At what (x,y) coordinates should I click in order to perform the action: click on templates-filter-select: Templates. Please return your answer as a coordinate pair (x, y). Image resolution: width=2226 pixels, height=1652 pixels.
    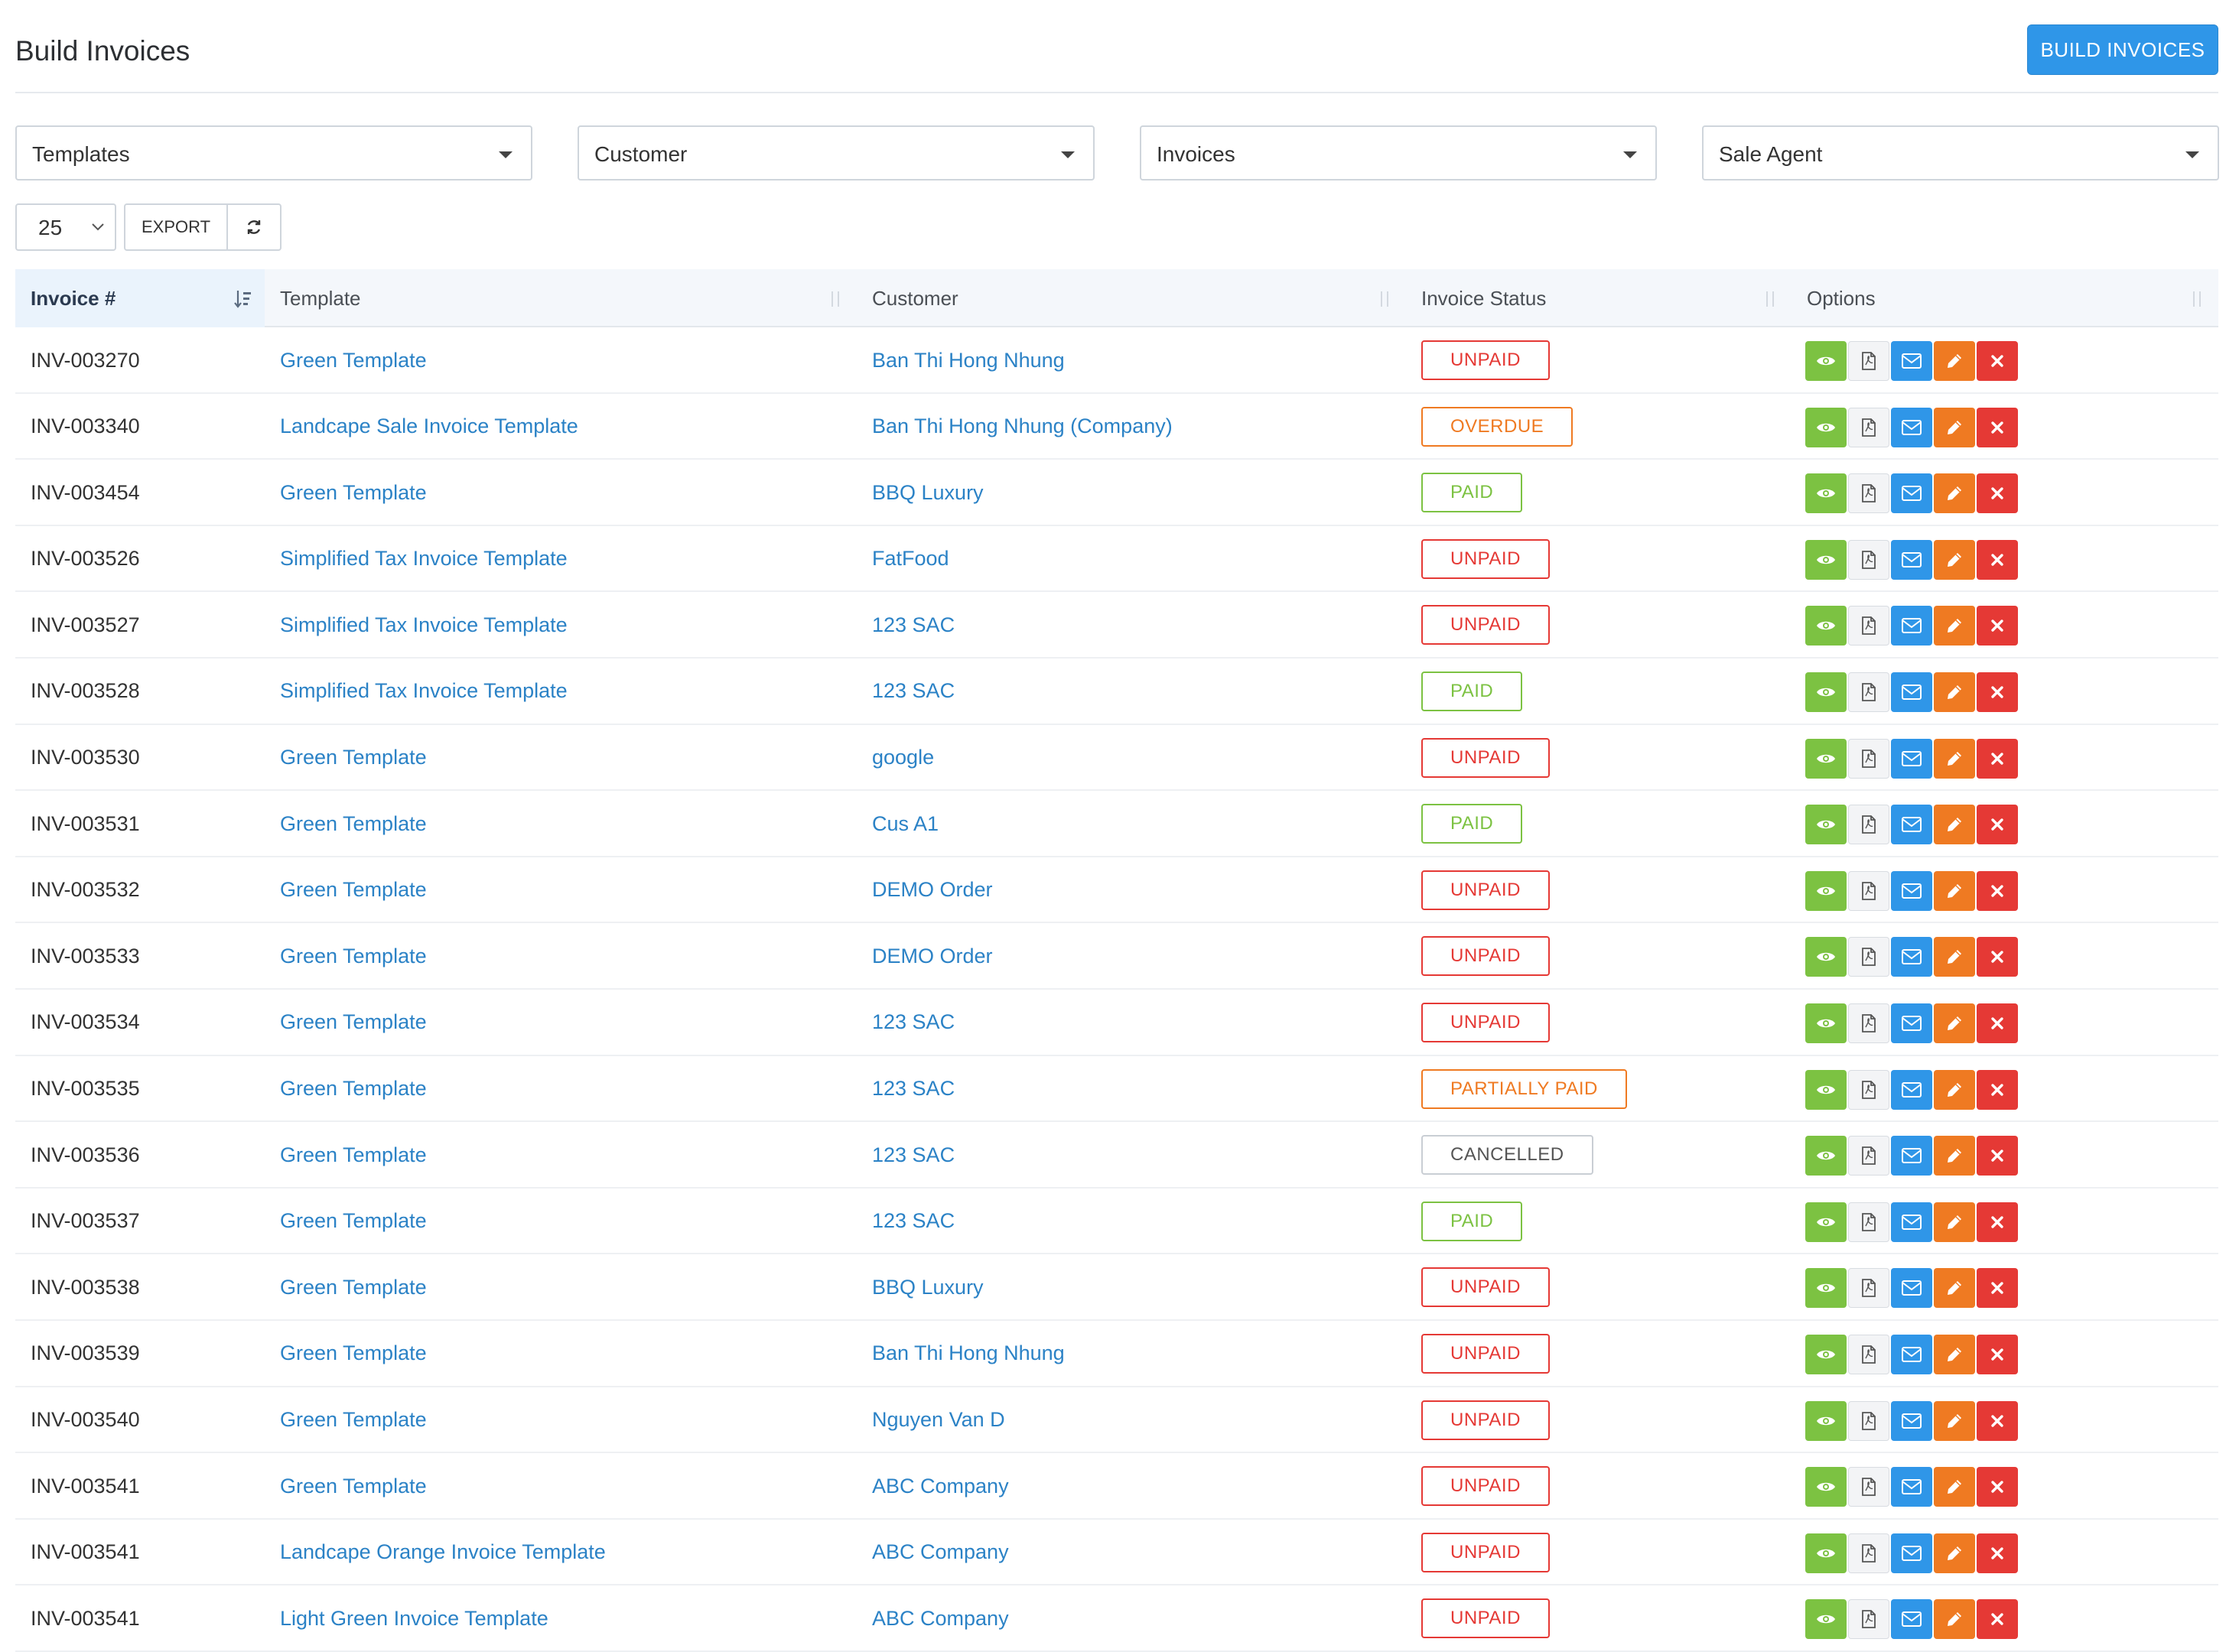
    Looking at the image, I should click on (273, 153).